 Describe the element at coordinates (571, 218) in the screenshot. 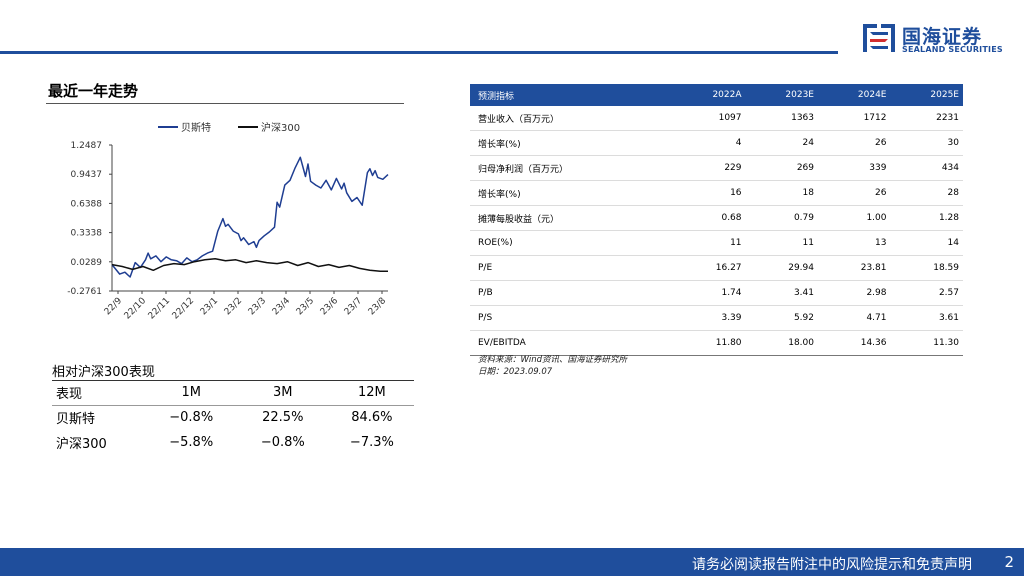

I see `forecast-metric-label: 摊薄每股收益（元）` at that location.